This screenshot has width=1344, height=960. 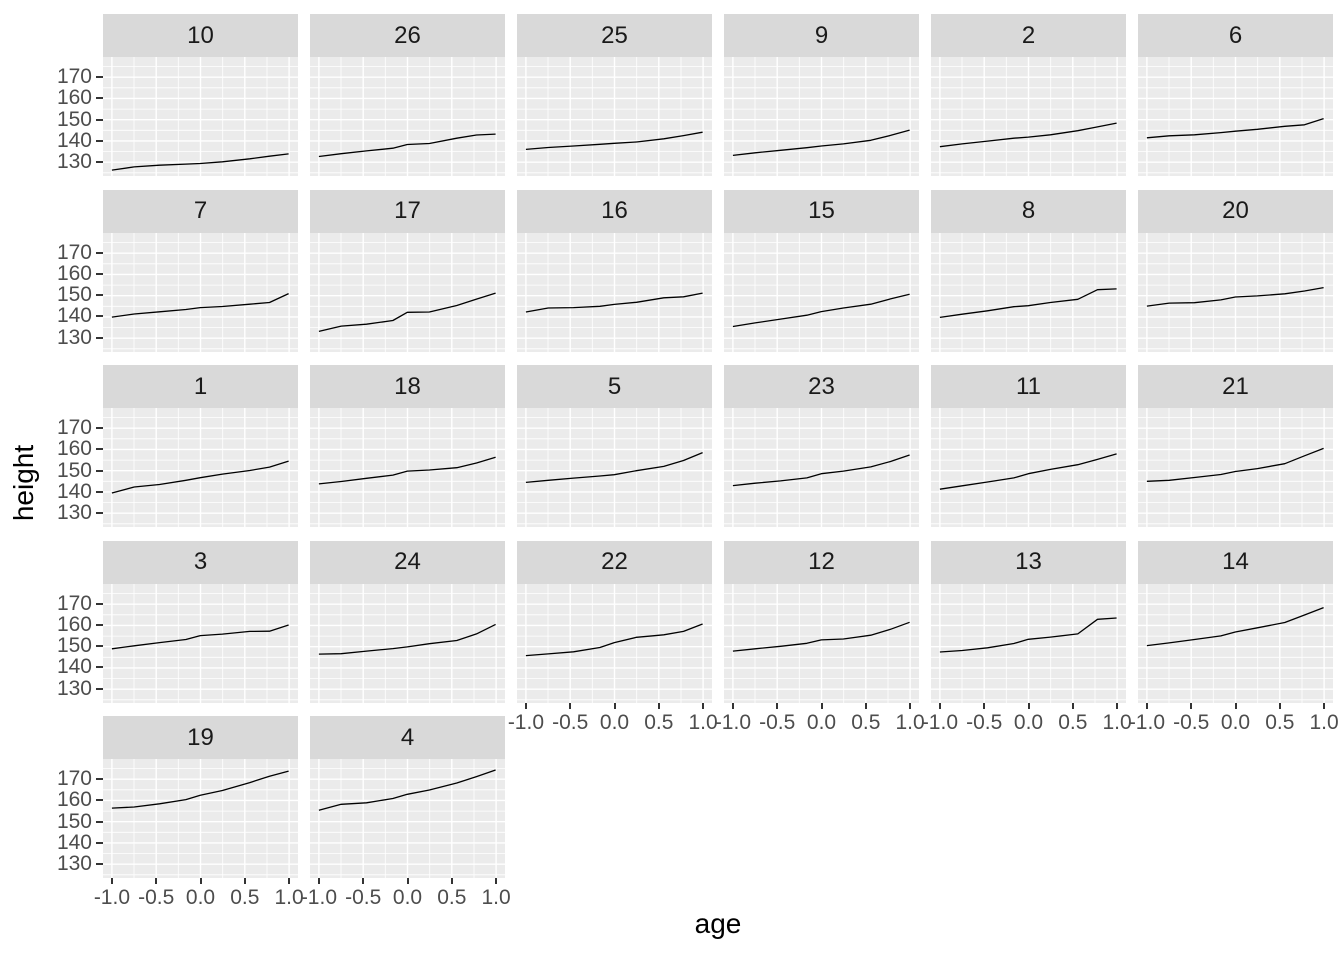 I want to click on facet-strip: 21, so click(x=1235, y=386).